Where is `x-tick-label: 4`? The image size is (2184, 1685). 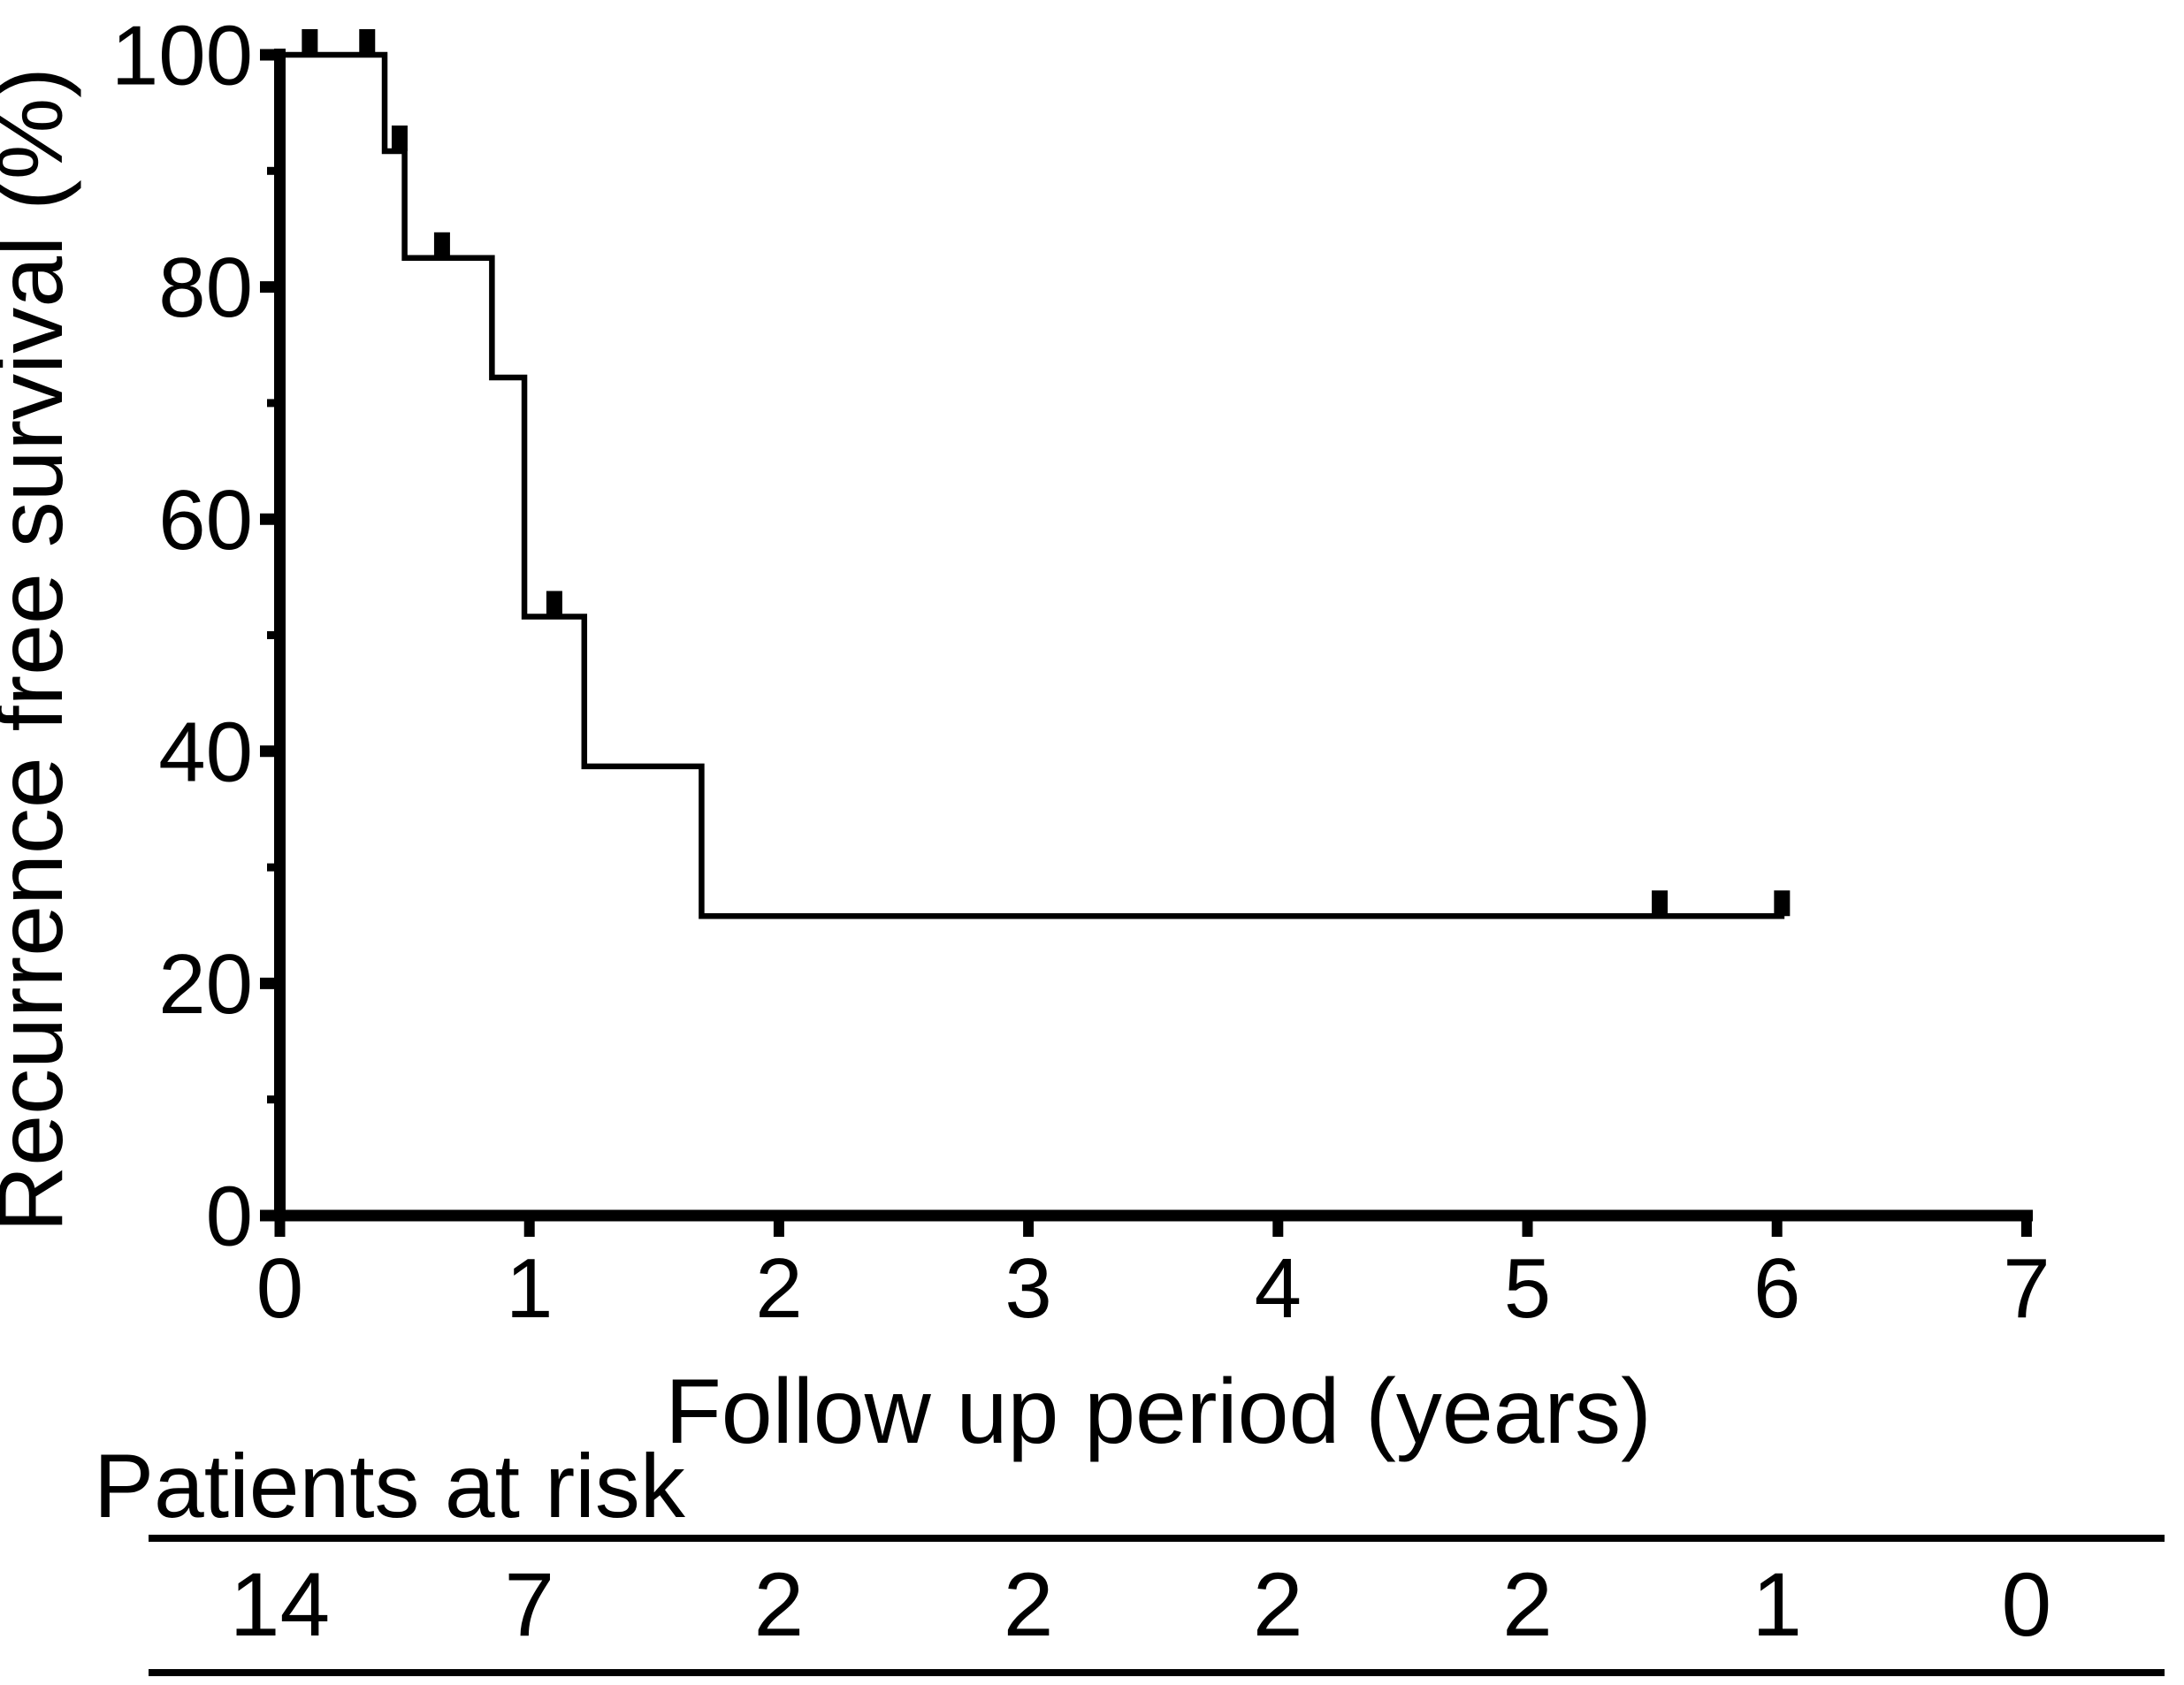 x-tick-label: 4 is located at coordinates (1278, 1289).